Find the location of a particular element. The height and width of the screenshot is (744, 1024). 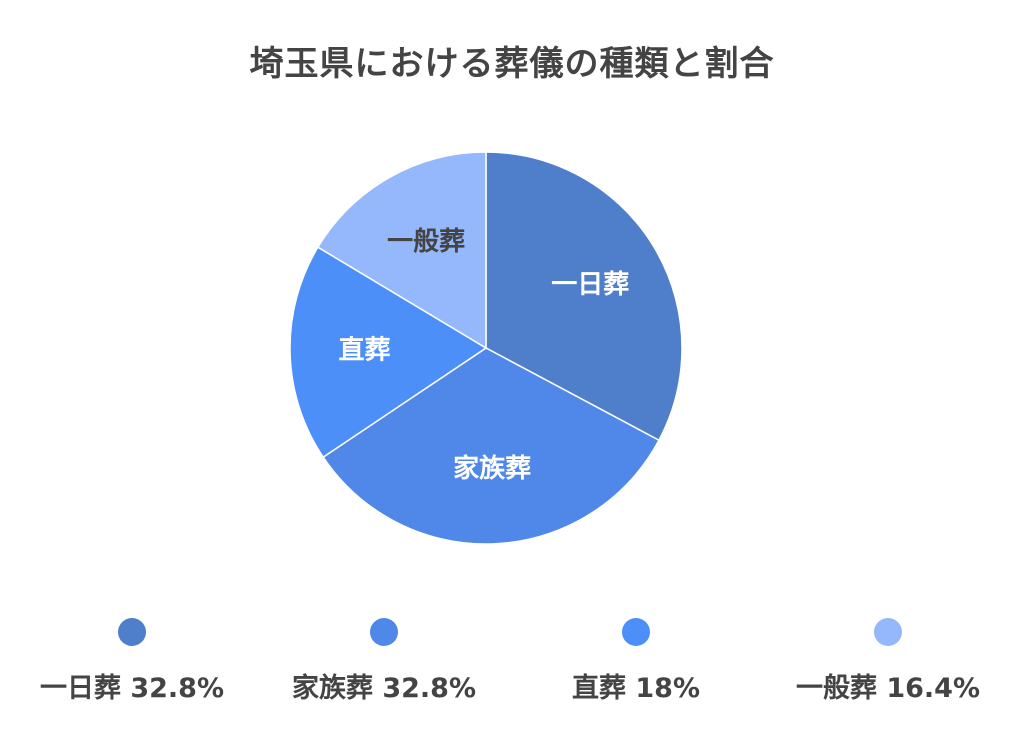

chart-title: 埼玉県における葬儀の種類と割合 is located at coordinates (512, 64).